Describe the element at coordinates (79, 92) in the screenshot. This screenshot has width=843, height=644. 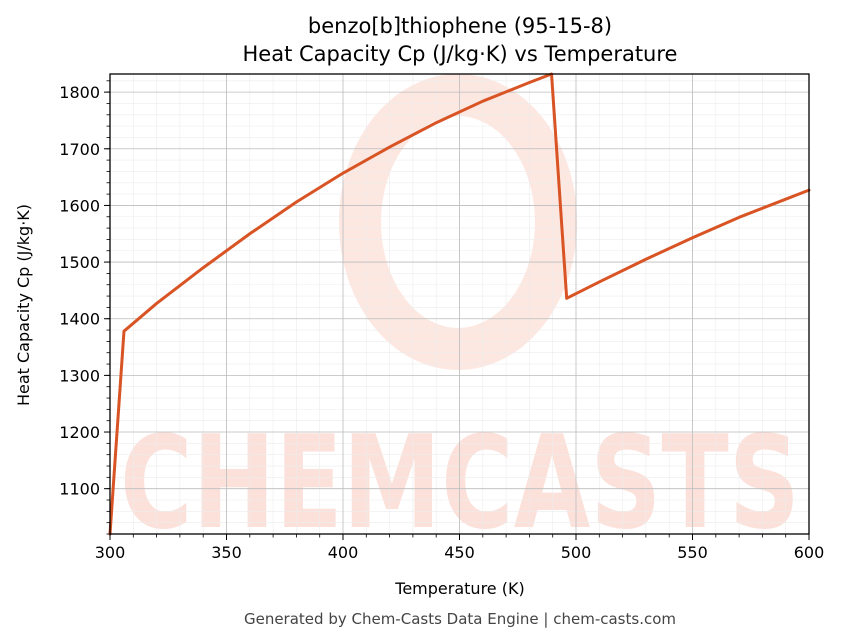
I see `y-tick-label: 1800` at that location.